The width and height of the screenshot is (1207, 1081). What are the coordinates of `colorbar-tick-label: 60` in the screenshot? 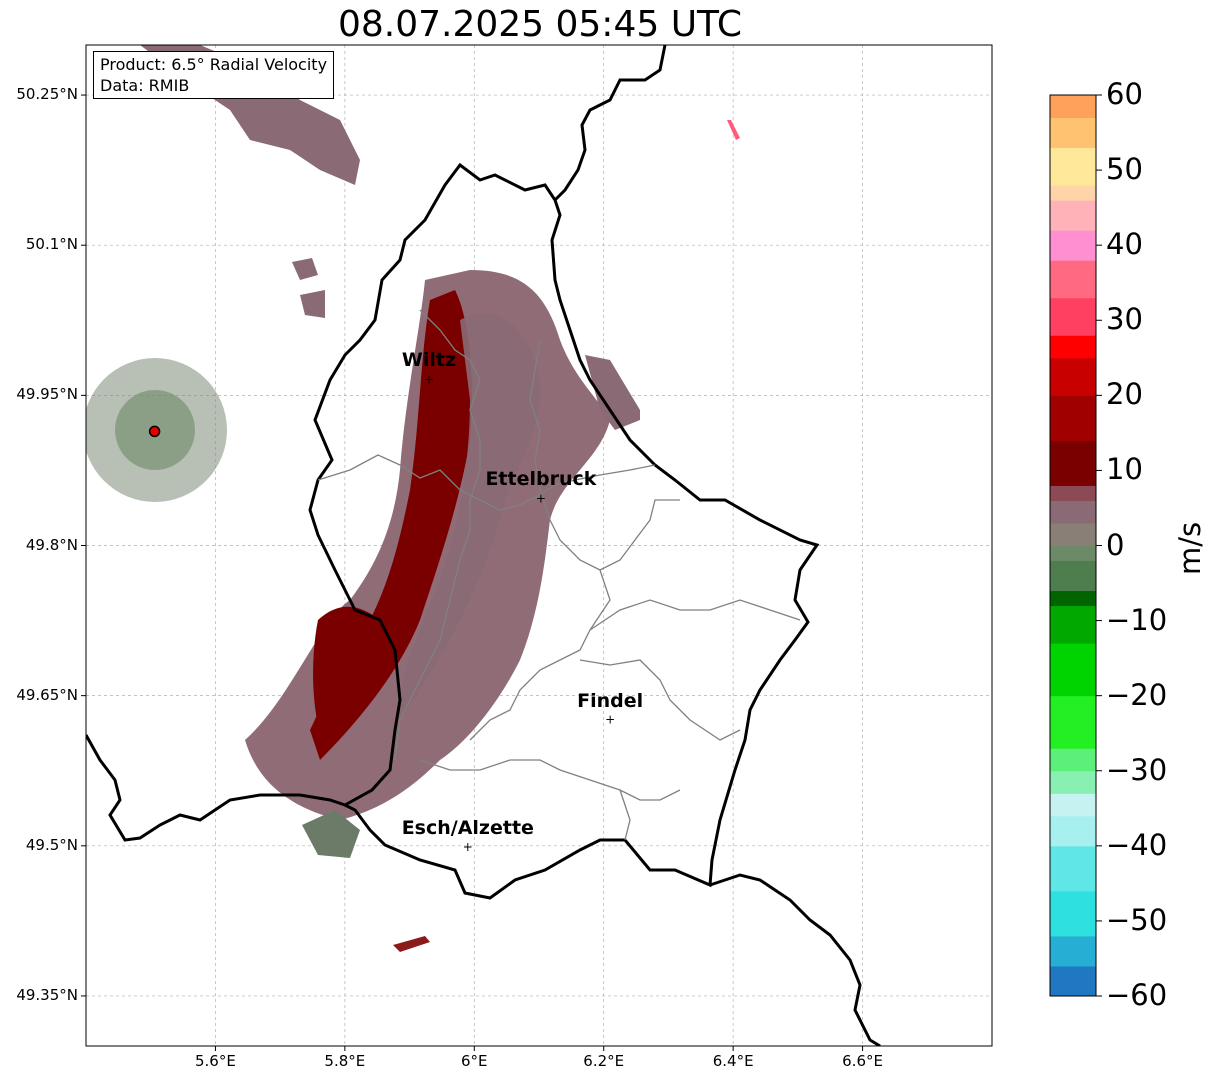 It's located at (1124, 94).